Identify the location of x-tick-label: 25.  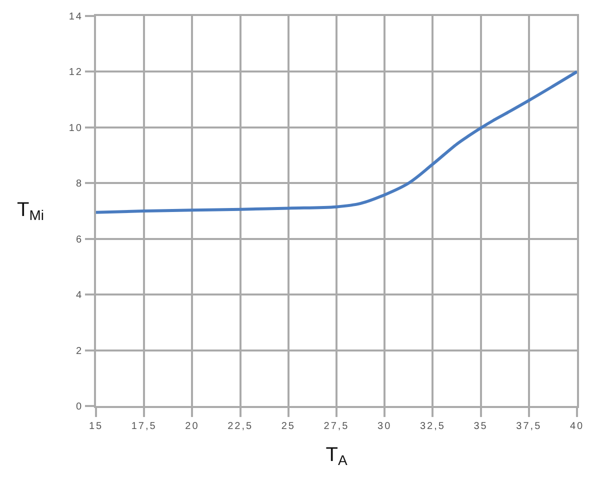
(288, 426).